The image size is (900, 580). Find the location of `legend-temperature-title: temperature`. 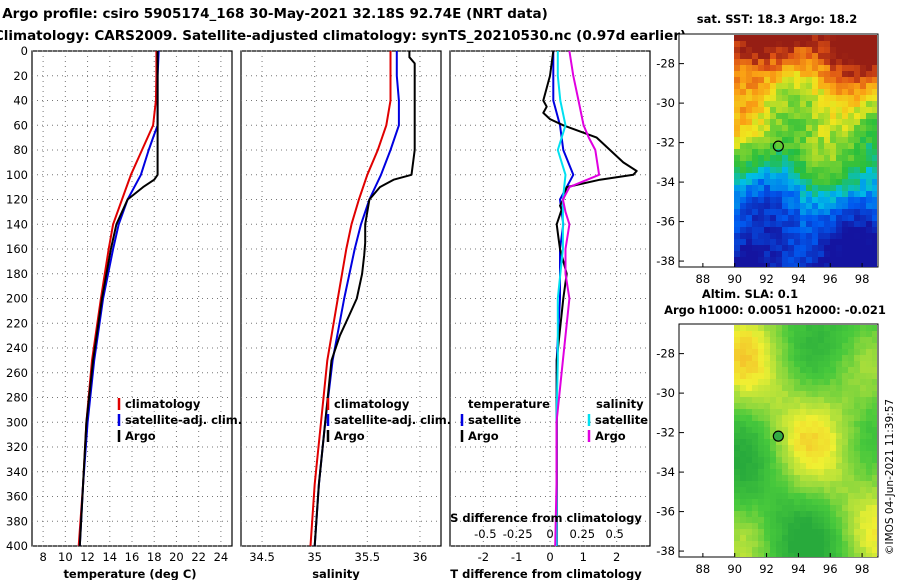

legend-temperature-title: temperature is located at coordinates (509, 404).